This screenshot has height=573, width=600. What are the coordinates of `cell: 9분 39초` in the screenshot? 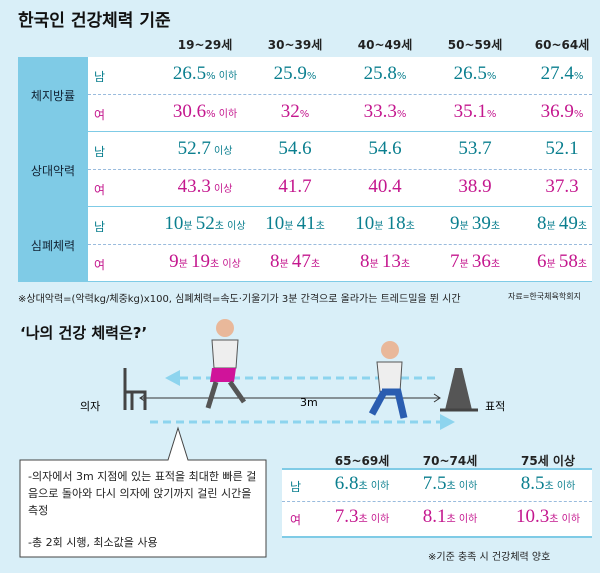 It's located at (475, 223).